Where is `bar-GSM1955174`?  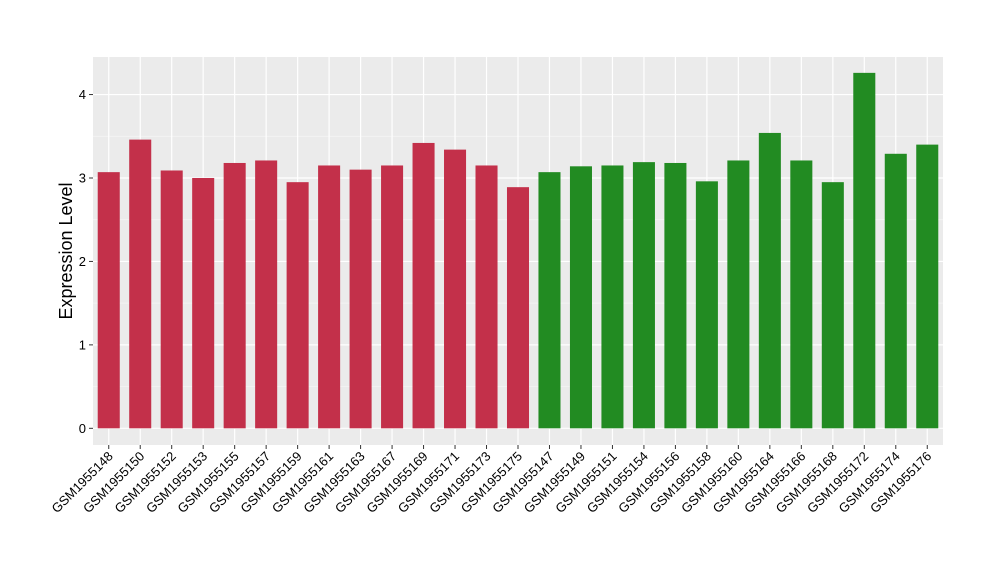
bar-GSM1955174 is located at coordinates (895, 291).